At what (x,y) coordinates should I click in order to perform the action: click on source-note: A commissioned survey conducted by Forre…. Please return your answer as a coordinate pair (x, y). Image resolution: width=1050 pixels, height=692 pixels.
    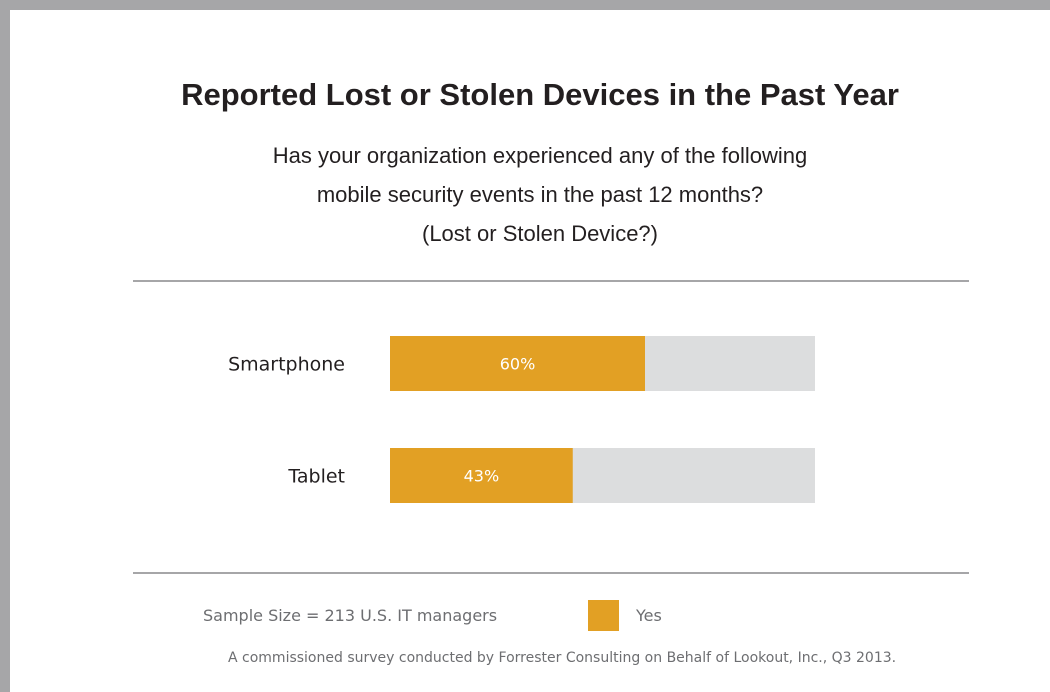
    Looking at the image, I should click on (562, 658).